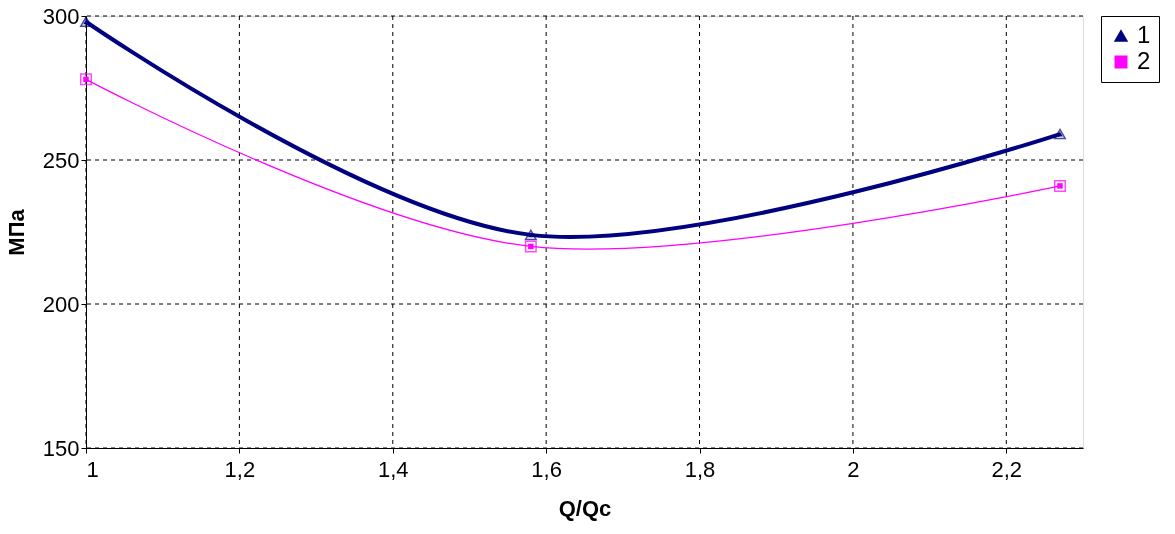  Describe the element at coordinates (16, 232) in the screenshot. I see `y-axis-title: МПа` at that location.